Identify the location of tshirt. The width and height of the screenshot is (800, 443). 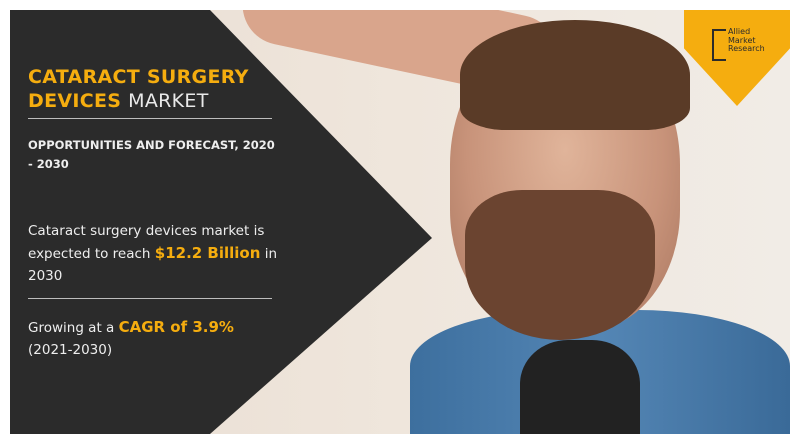
(580, 387).